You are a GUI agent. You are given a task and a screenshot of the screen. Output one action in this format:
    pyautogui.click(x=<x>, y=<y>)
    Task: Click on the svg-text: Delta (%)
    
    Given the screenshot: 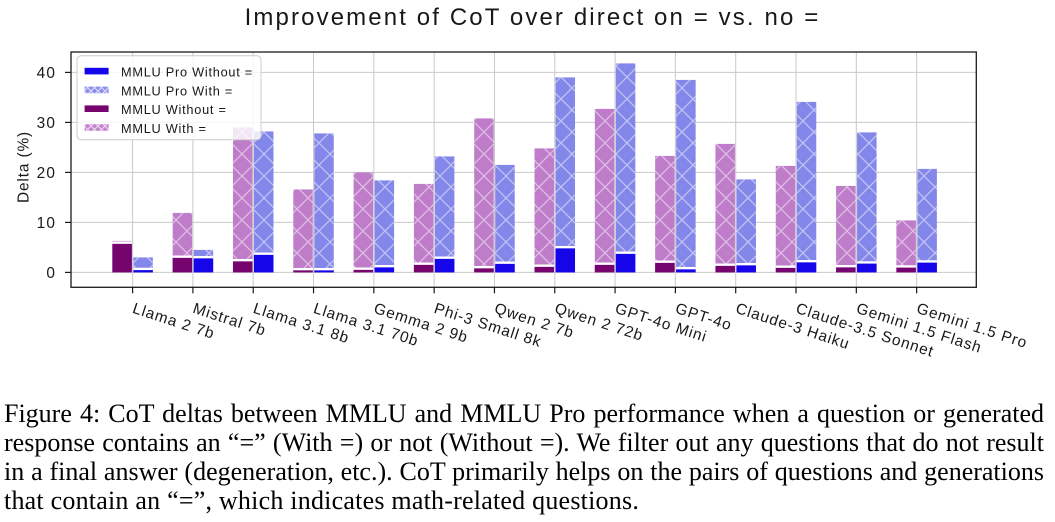 What is the action you would take?
    pyautogui.click(x=24, y=167)
    